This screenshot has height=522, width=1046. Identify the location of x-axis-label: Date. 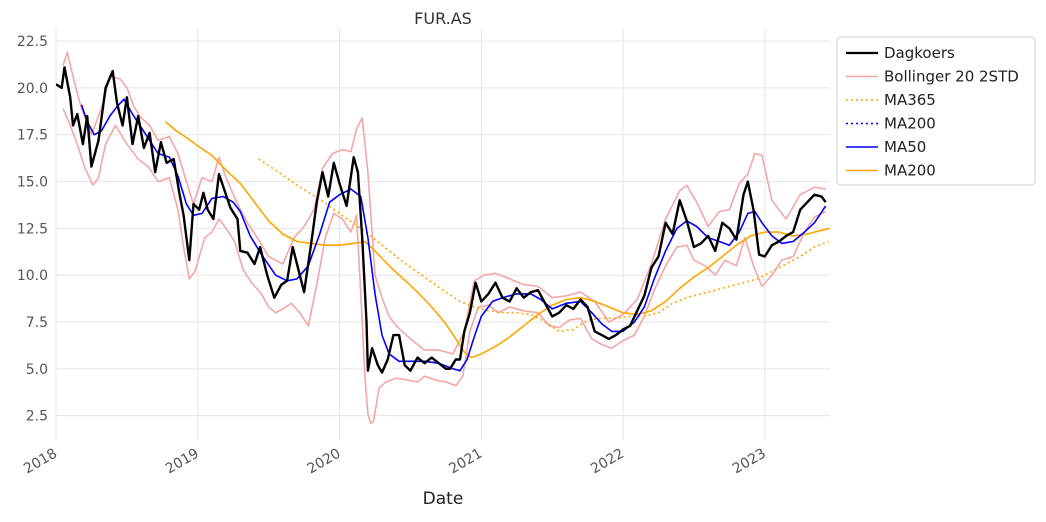
(443, 499).